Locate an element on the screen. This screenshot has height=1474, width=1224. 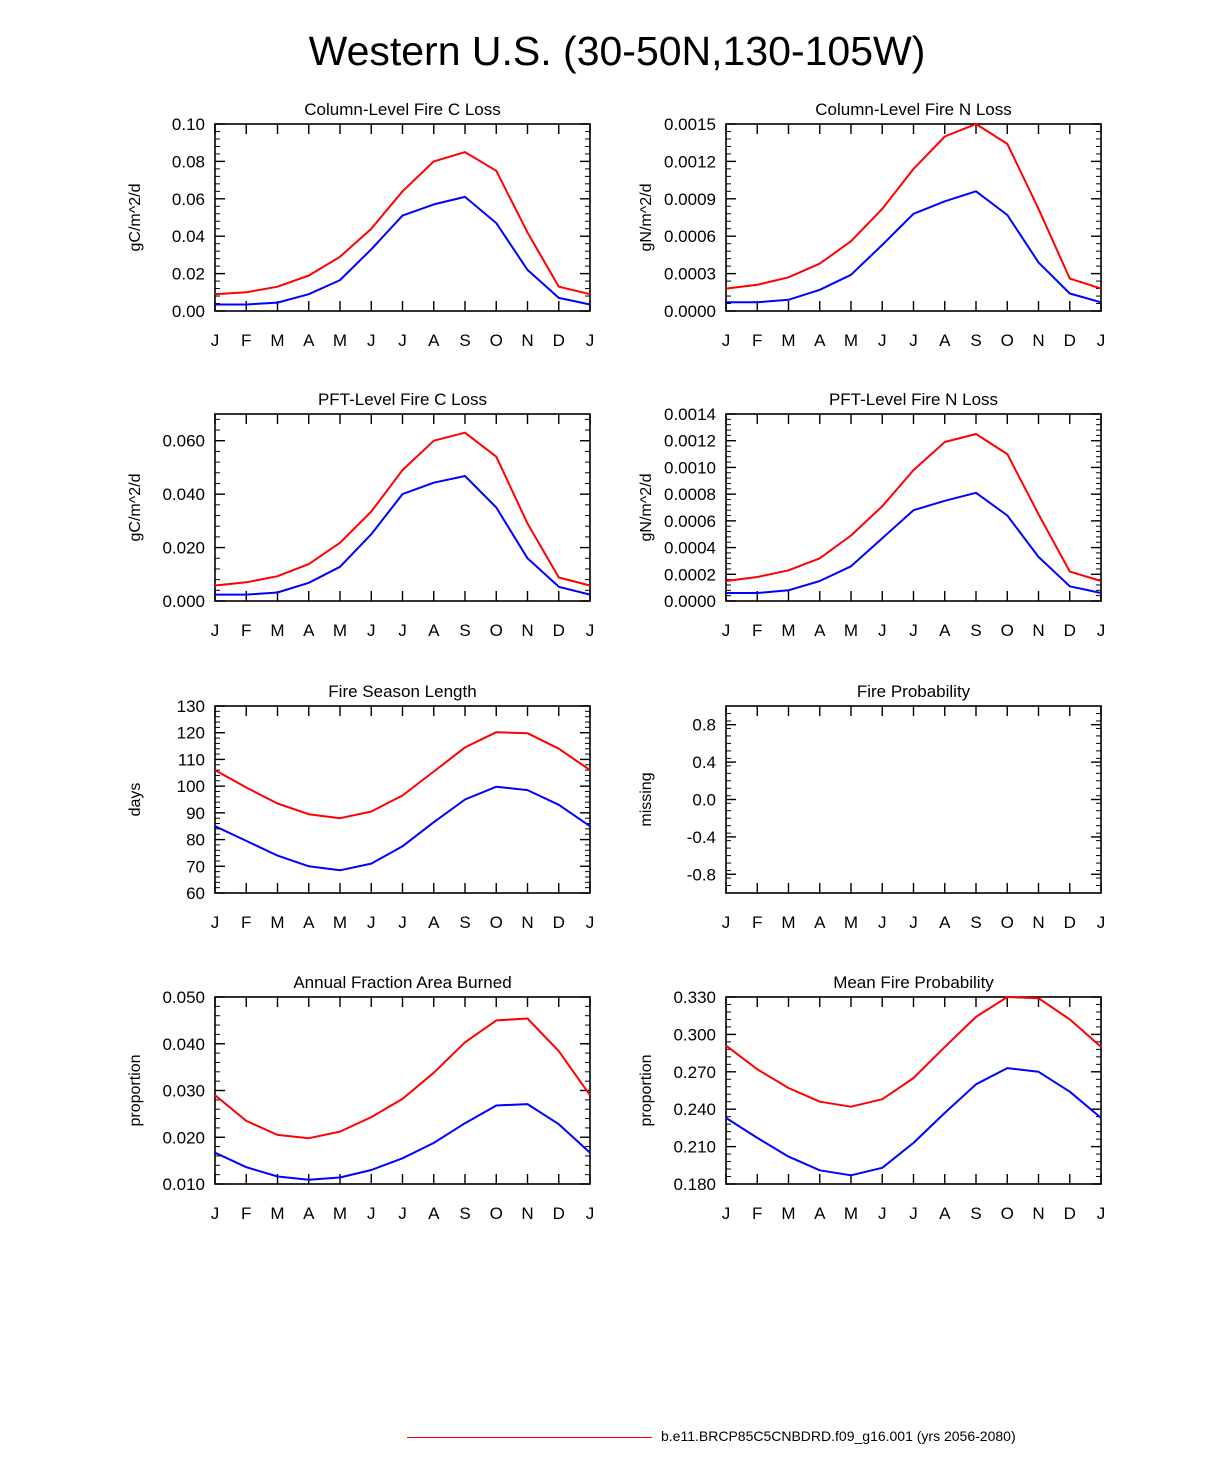
y-tick-label: 0.0012 is located at coordinates (690, 161).